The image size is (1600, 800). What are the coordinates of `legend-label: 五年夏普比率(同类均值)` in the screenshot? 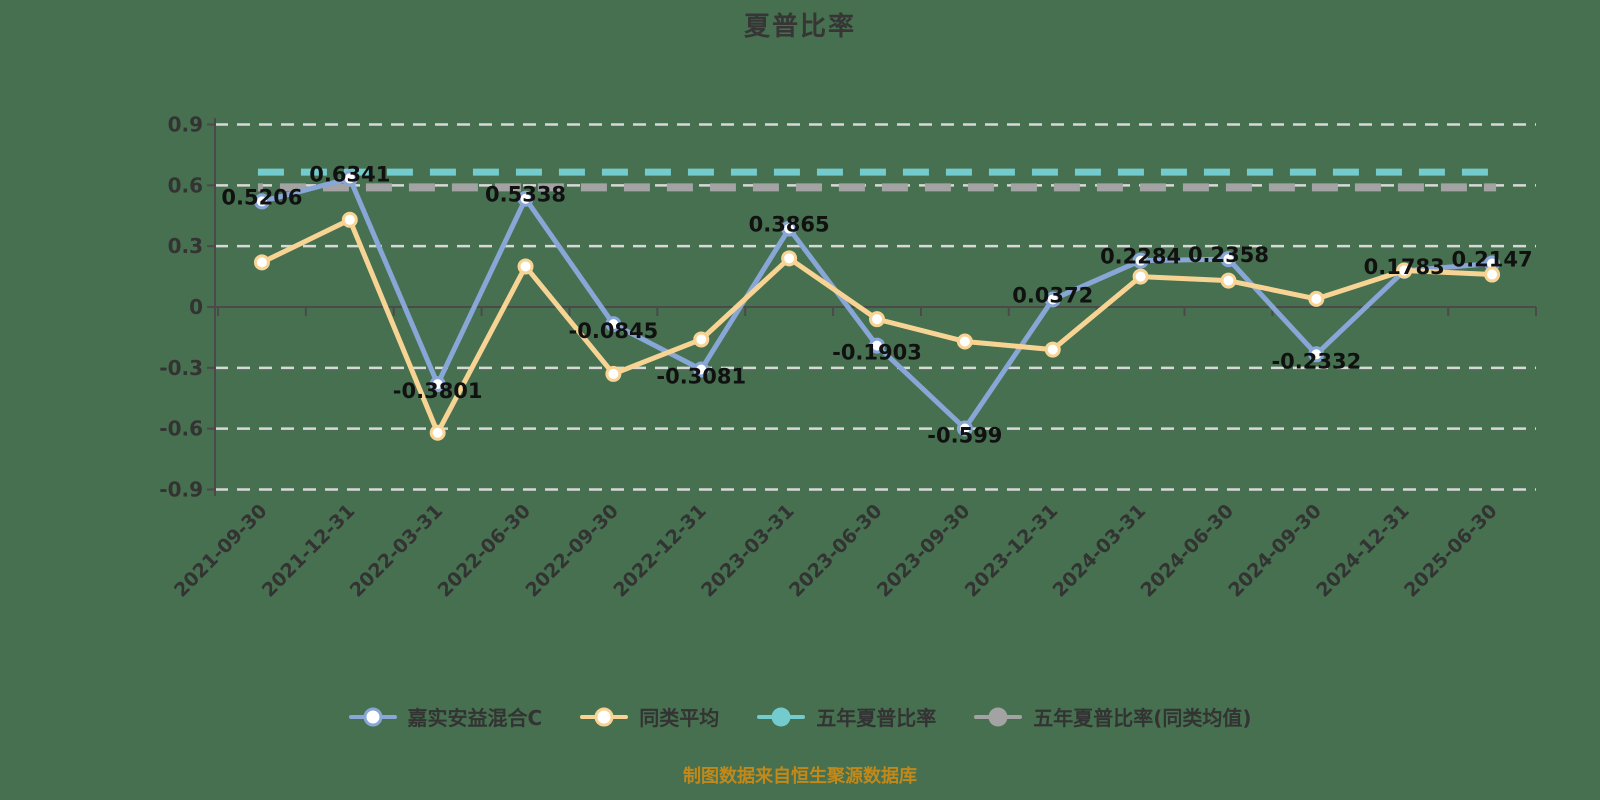 It's located at (1142, 718).